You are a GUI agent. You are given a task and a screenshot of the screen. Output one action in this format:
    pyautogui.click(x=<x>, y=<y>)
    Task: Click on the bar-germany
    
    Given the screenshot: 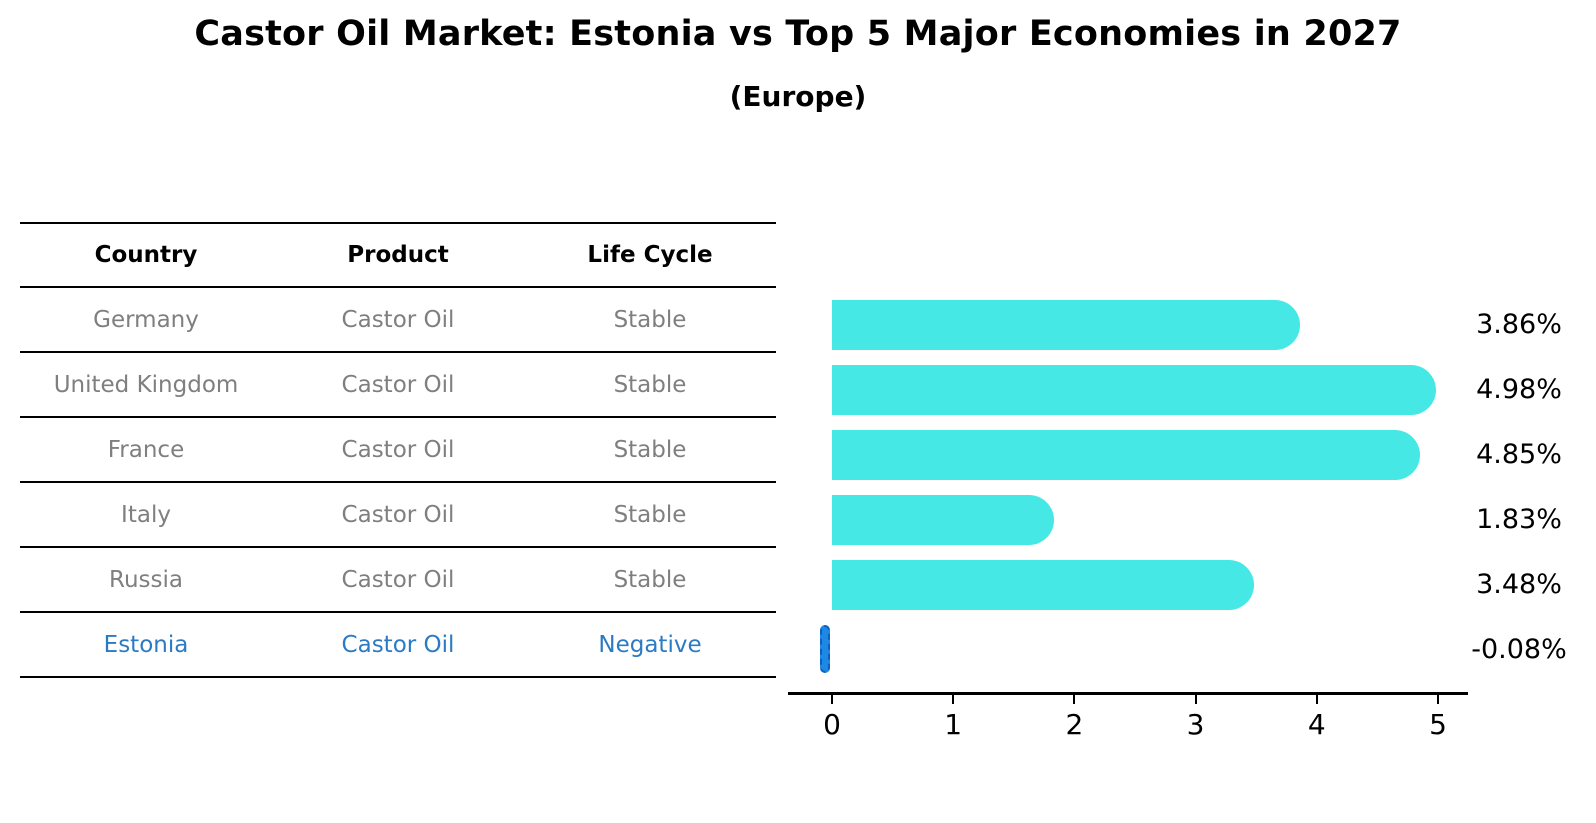 What is the action you would take?
    pyautogui.click(x=1066, y=325)
    